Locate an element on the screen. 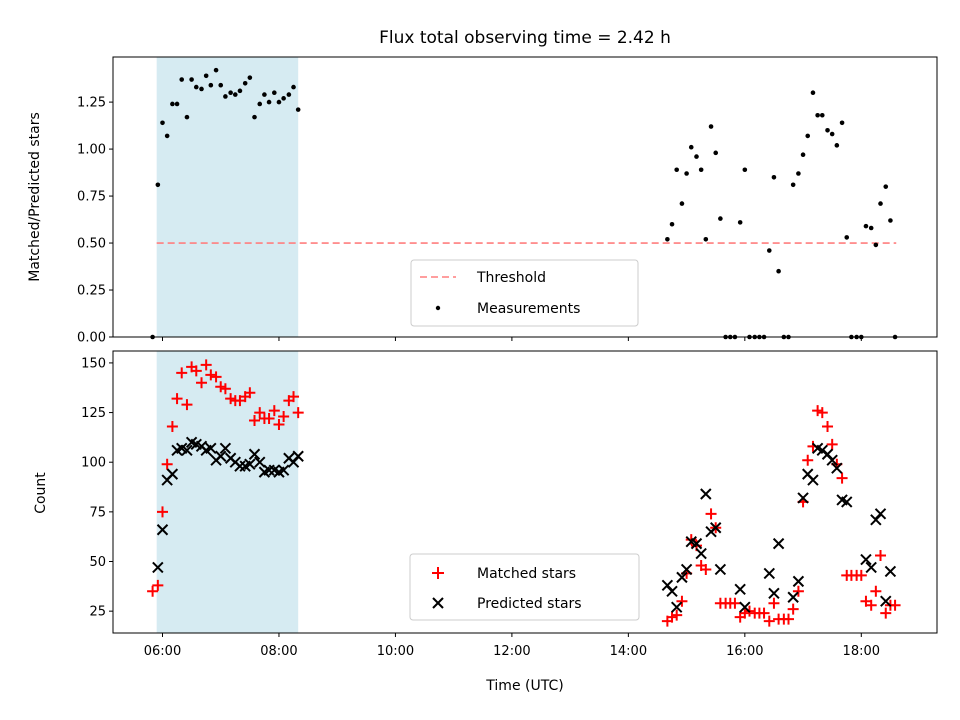 The height and width of the screenshot is (720, 960). legend-threshold-label: Threshold is located at coordinates (511, 278).